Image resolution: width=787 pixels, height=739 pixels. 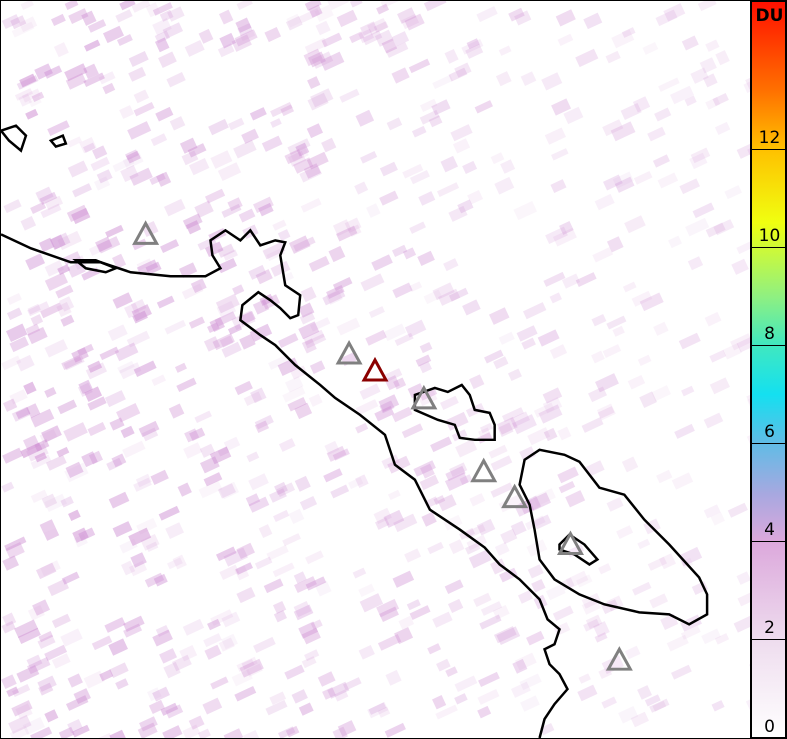 What do you see at coordinates (769, 443) in the screenshot?
I see `colorbar-tick` at bounding box center [769, 443].